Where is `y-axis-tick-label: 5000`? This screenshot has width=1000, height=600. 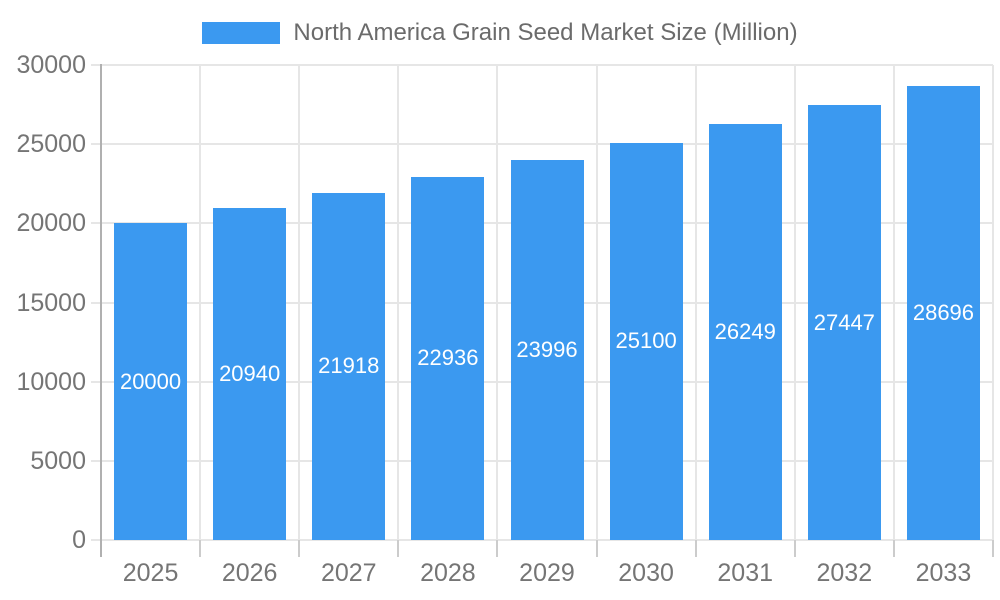
y-axis-tick-label: 5000 is located at coordinates (58, 460).